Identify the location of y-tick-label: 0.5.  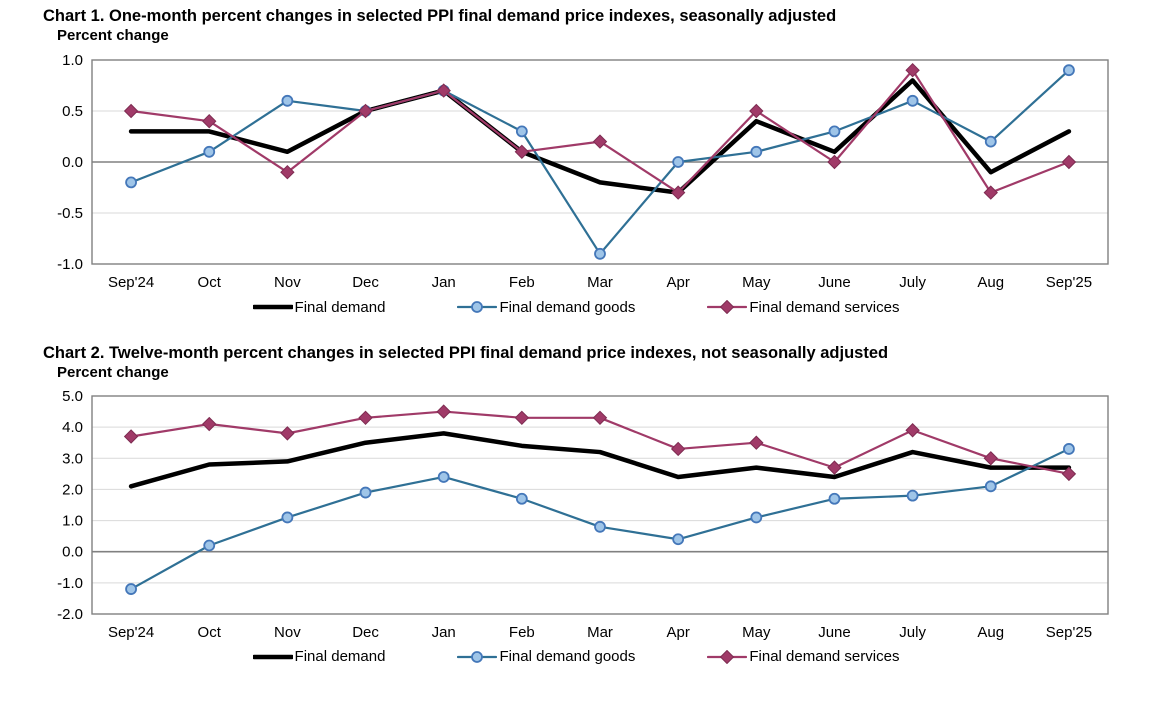
(72, 111).